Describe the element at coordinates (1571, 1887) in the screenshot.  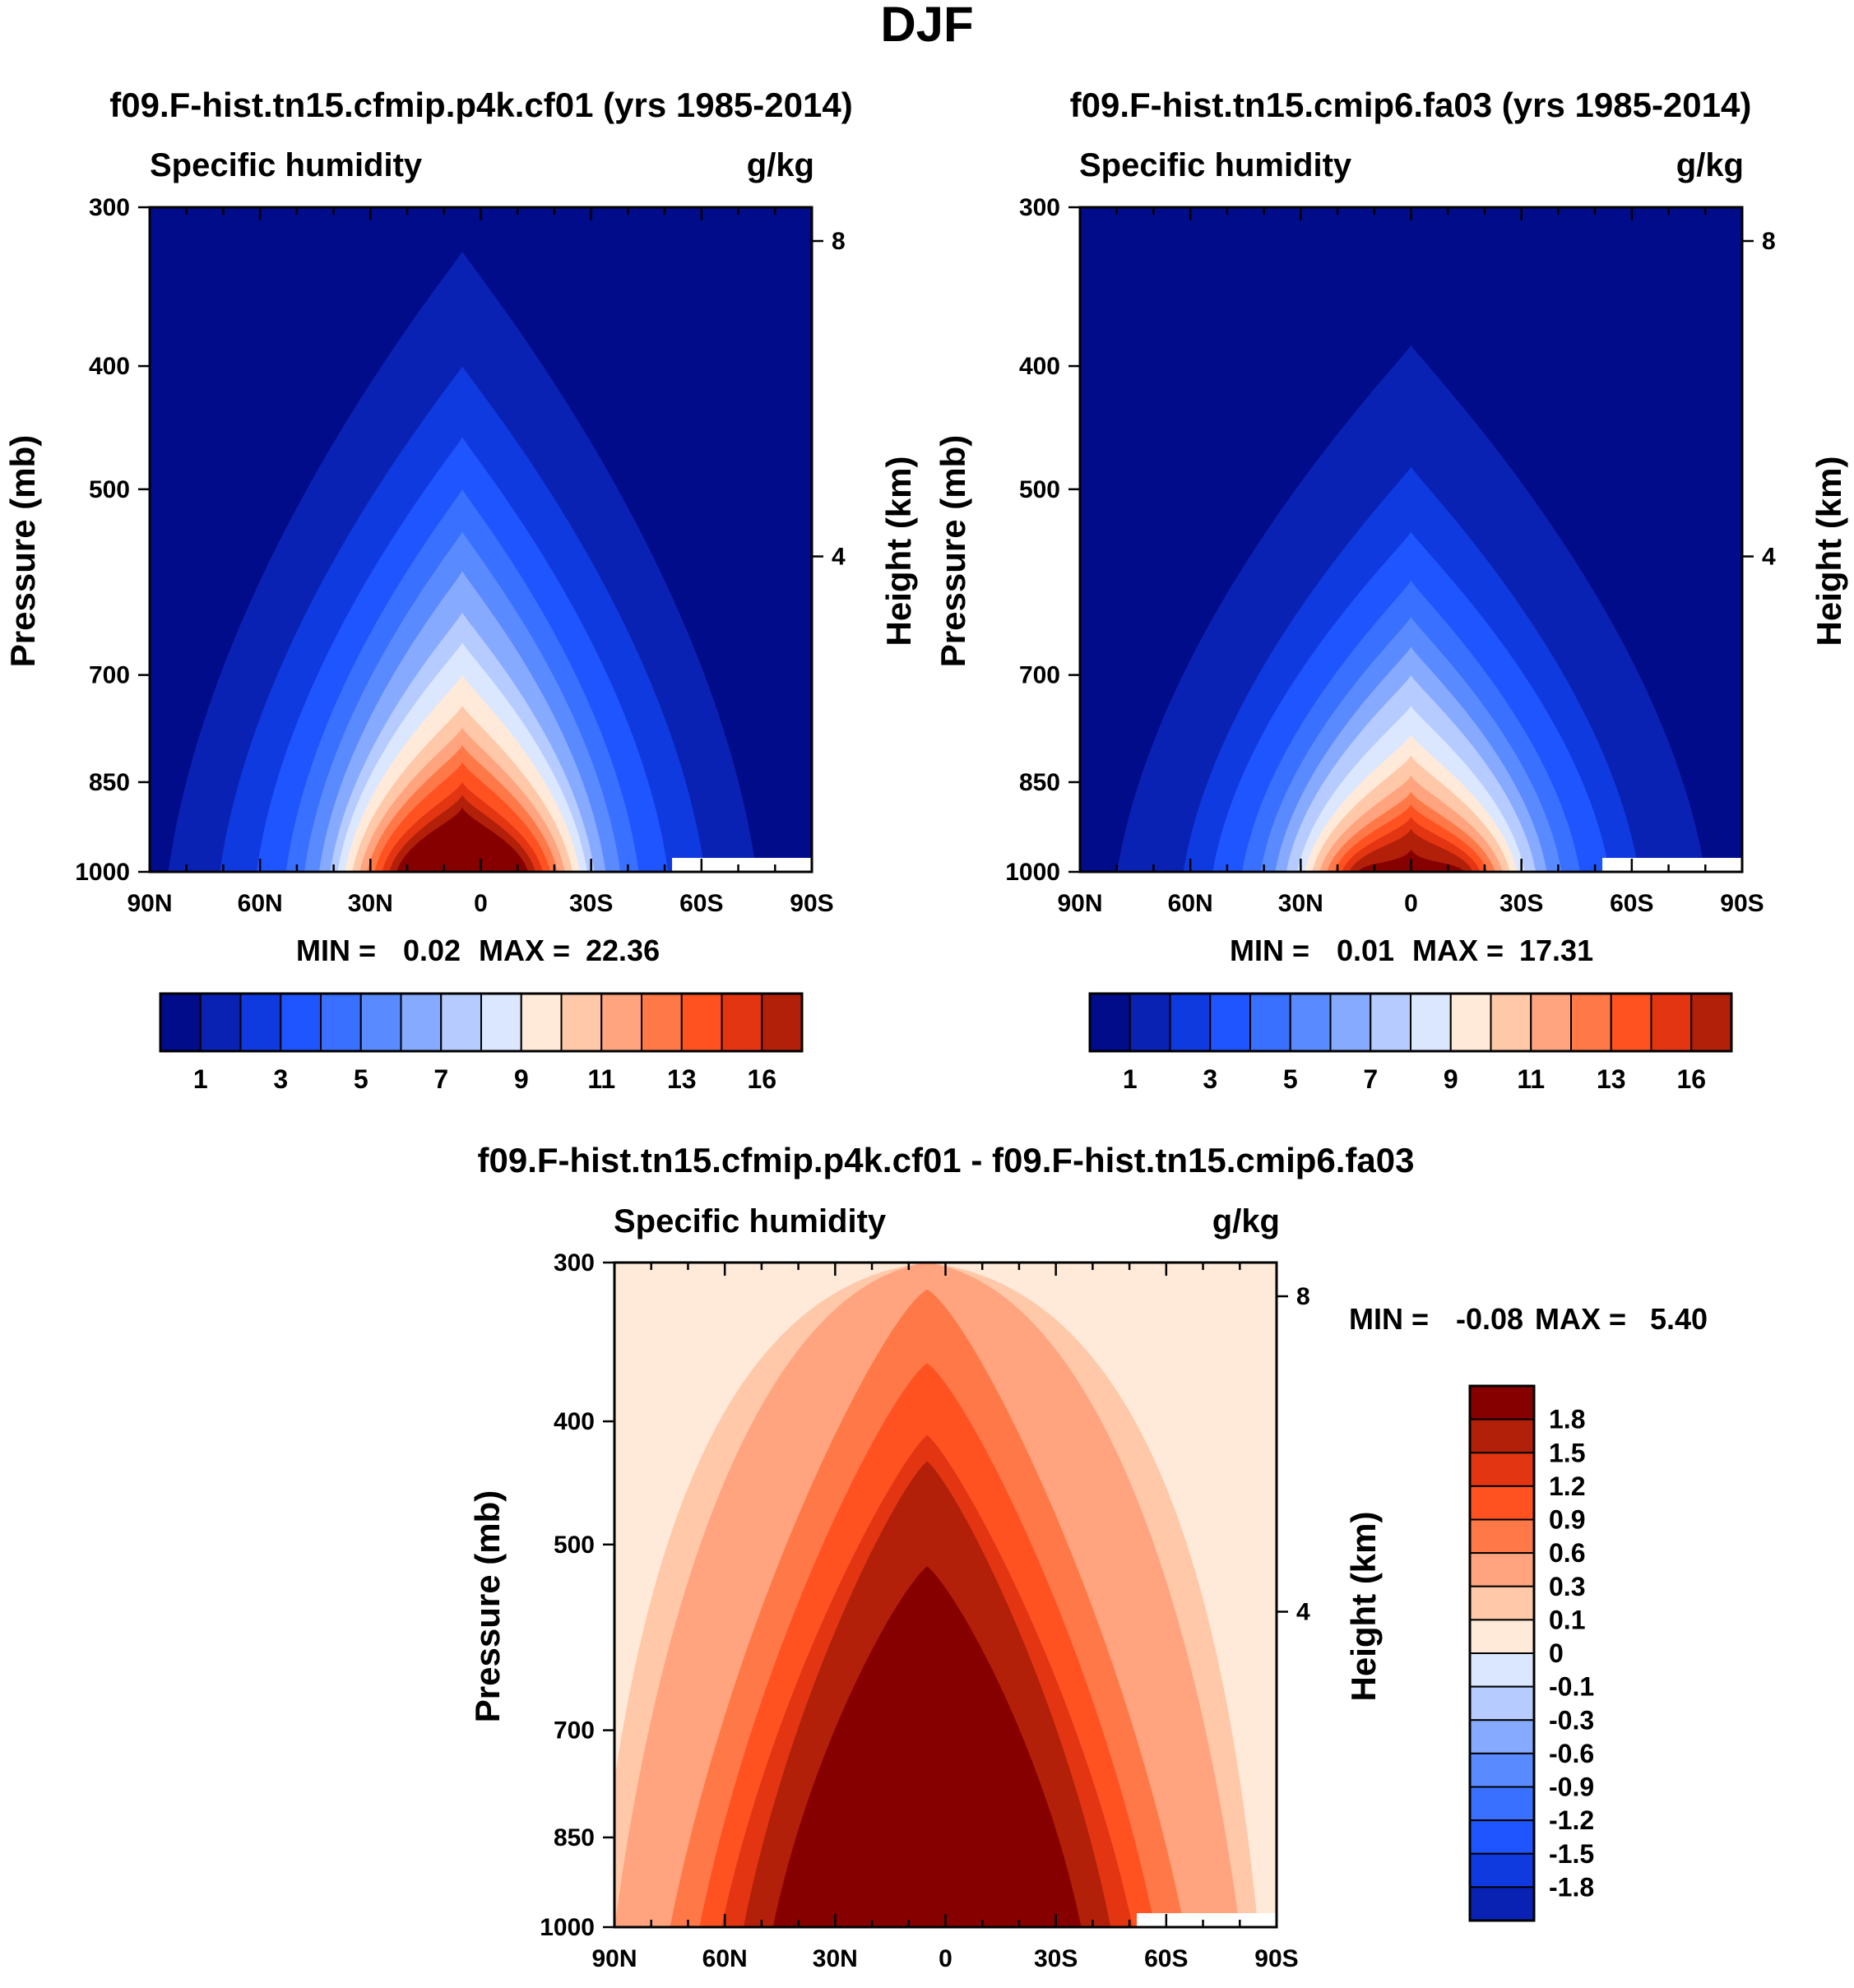
I see `colorbar-label: -1.8` at that location.